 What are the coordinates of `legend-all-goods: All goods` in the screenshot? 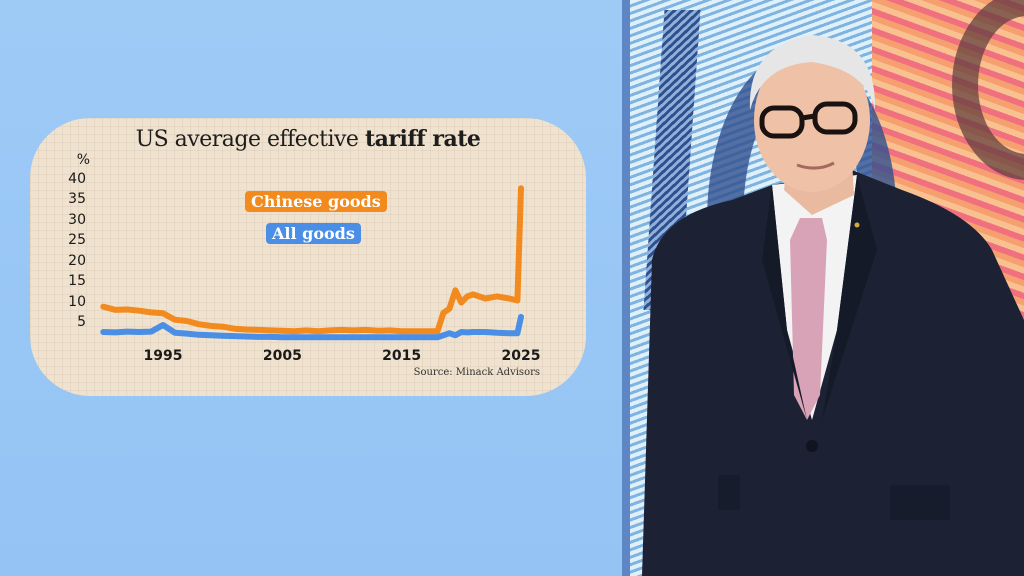 It's located at (313, 233).